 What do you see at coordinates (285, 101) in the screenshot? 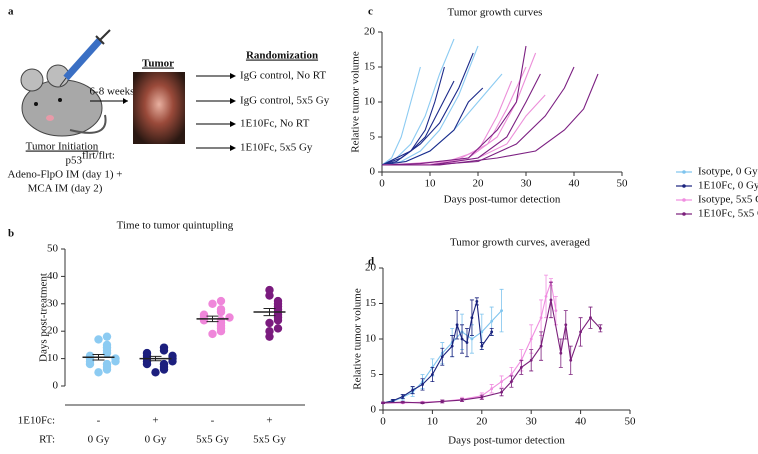
I see `arm-label: IgG control, 5x5 Gy` at bounding box center [285, 101].